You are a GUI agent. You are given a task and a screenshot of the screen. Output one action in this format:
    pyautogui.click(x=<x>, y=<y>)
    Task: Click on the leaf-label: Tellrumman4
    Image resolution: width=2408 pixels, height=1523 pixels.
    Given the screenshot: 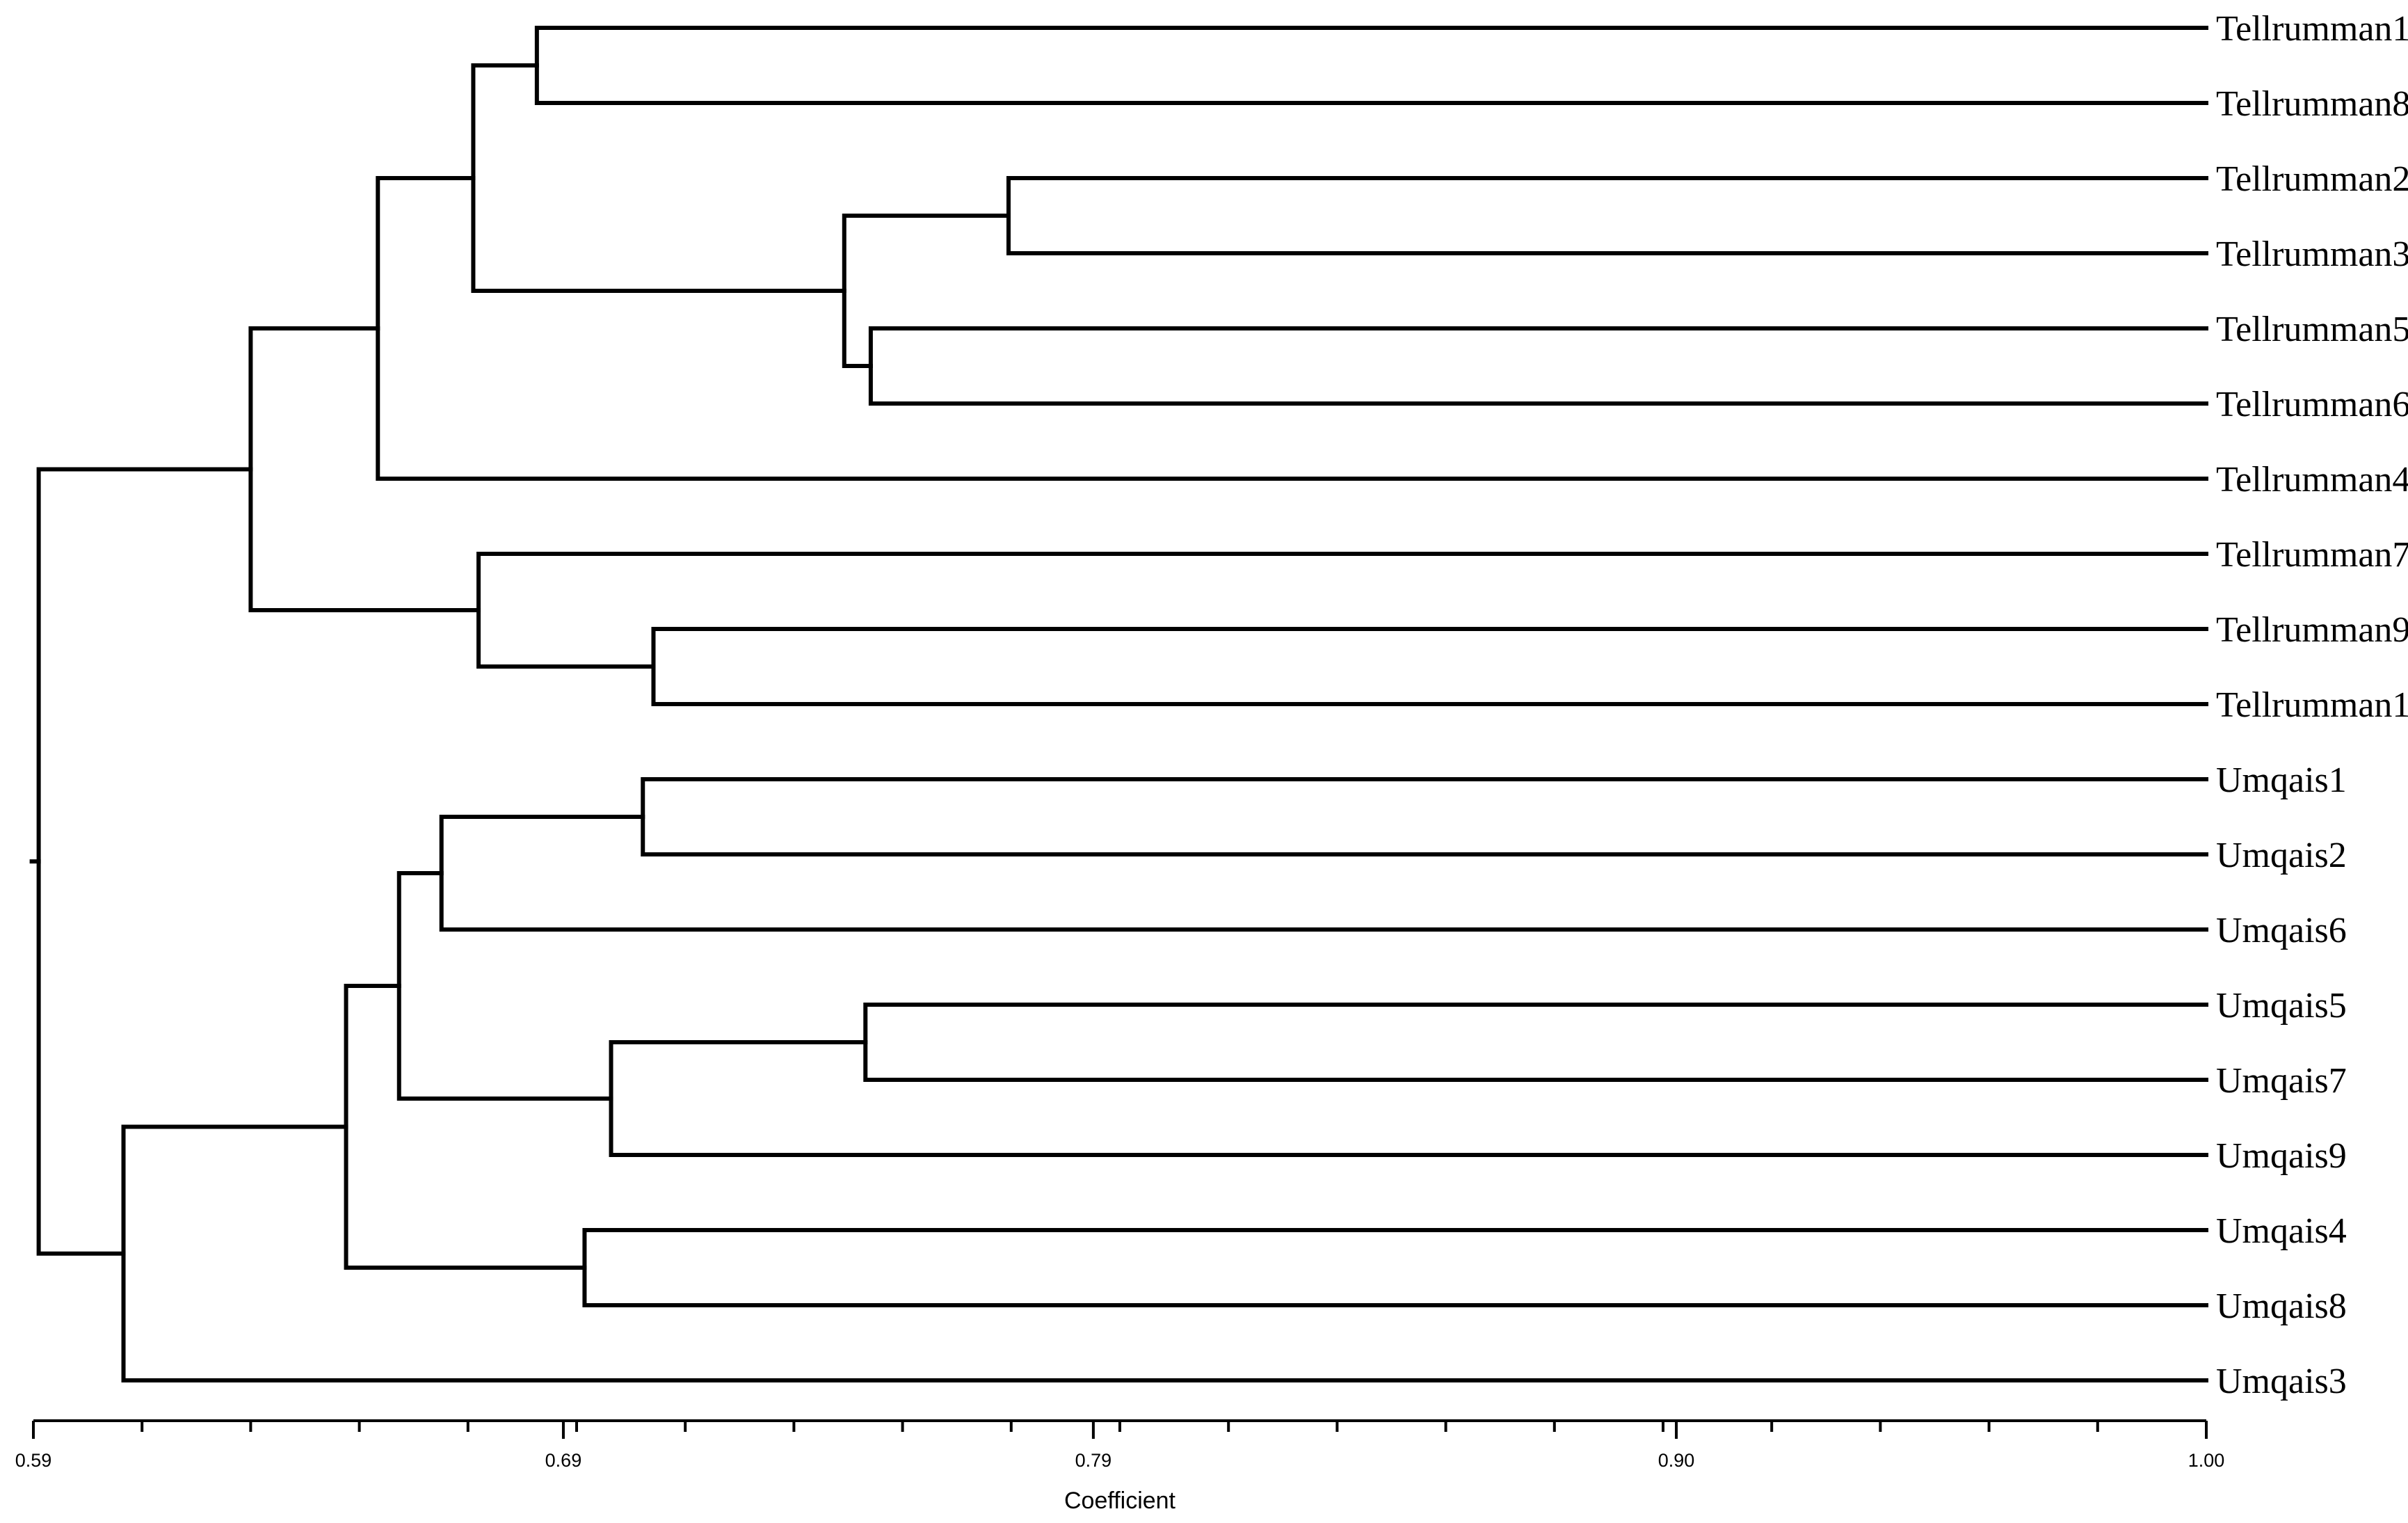 What is the action you would take?
    pyautogui.click(x=2312, y=480)
    